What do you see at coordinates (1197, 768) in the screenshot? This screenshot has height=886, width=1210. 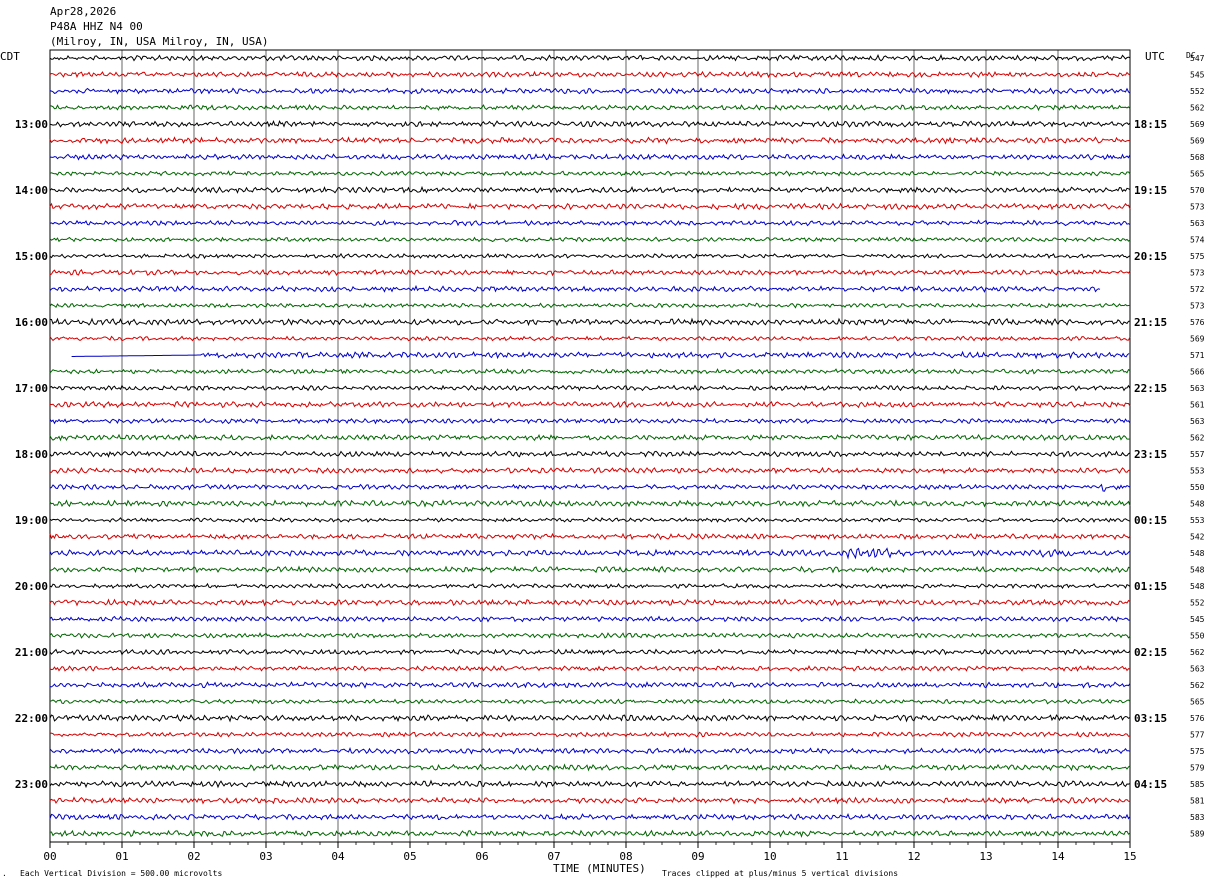 I see `dc-value-44: 579` at bounding box center [1197, 768].